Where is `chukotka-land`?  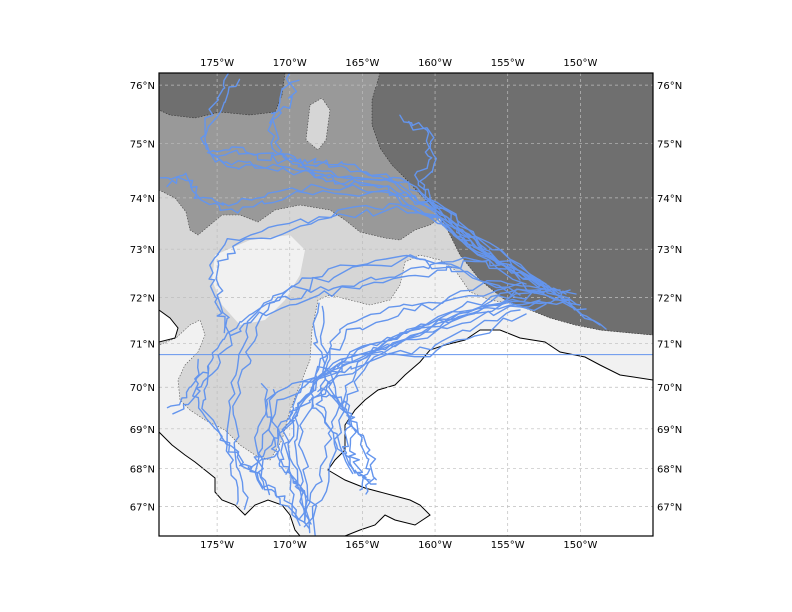 chukotka-land is located at coordinates (230, 483).